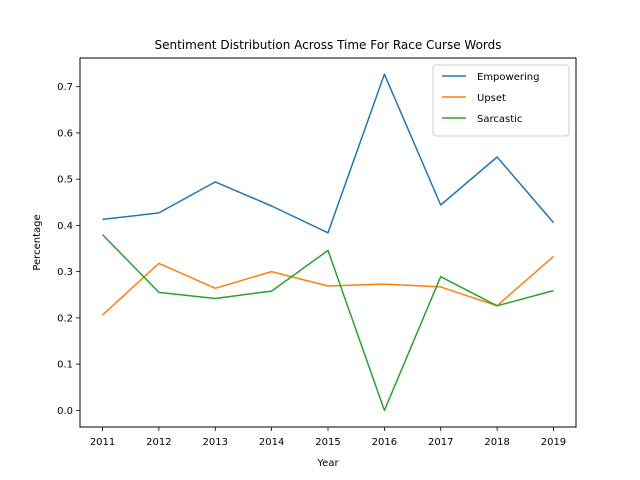  What do you see at coordinates (327, 463) in the screenshot?
I see `x-axis-label: Year` at bounding box center [327, 463].